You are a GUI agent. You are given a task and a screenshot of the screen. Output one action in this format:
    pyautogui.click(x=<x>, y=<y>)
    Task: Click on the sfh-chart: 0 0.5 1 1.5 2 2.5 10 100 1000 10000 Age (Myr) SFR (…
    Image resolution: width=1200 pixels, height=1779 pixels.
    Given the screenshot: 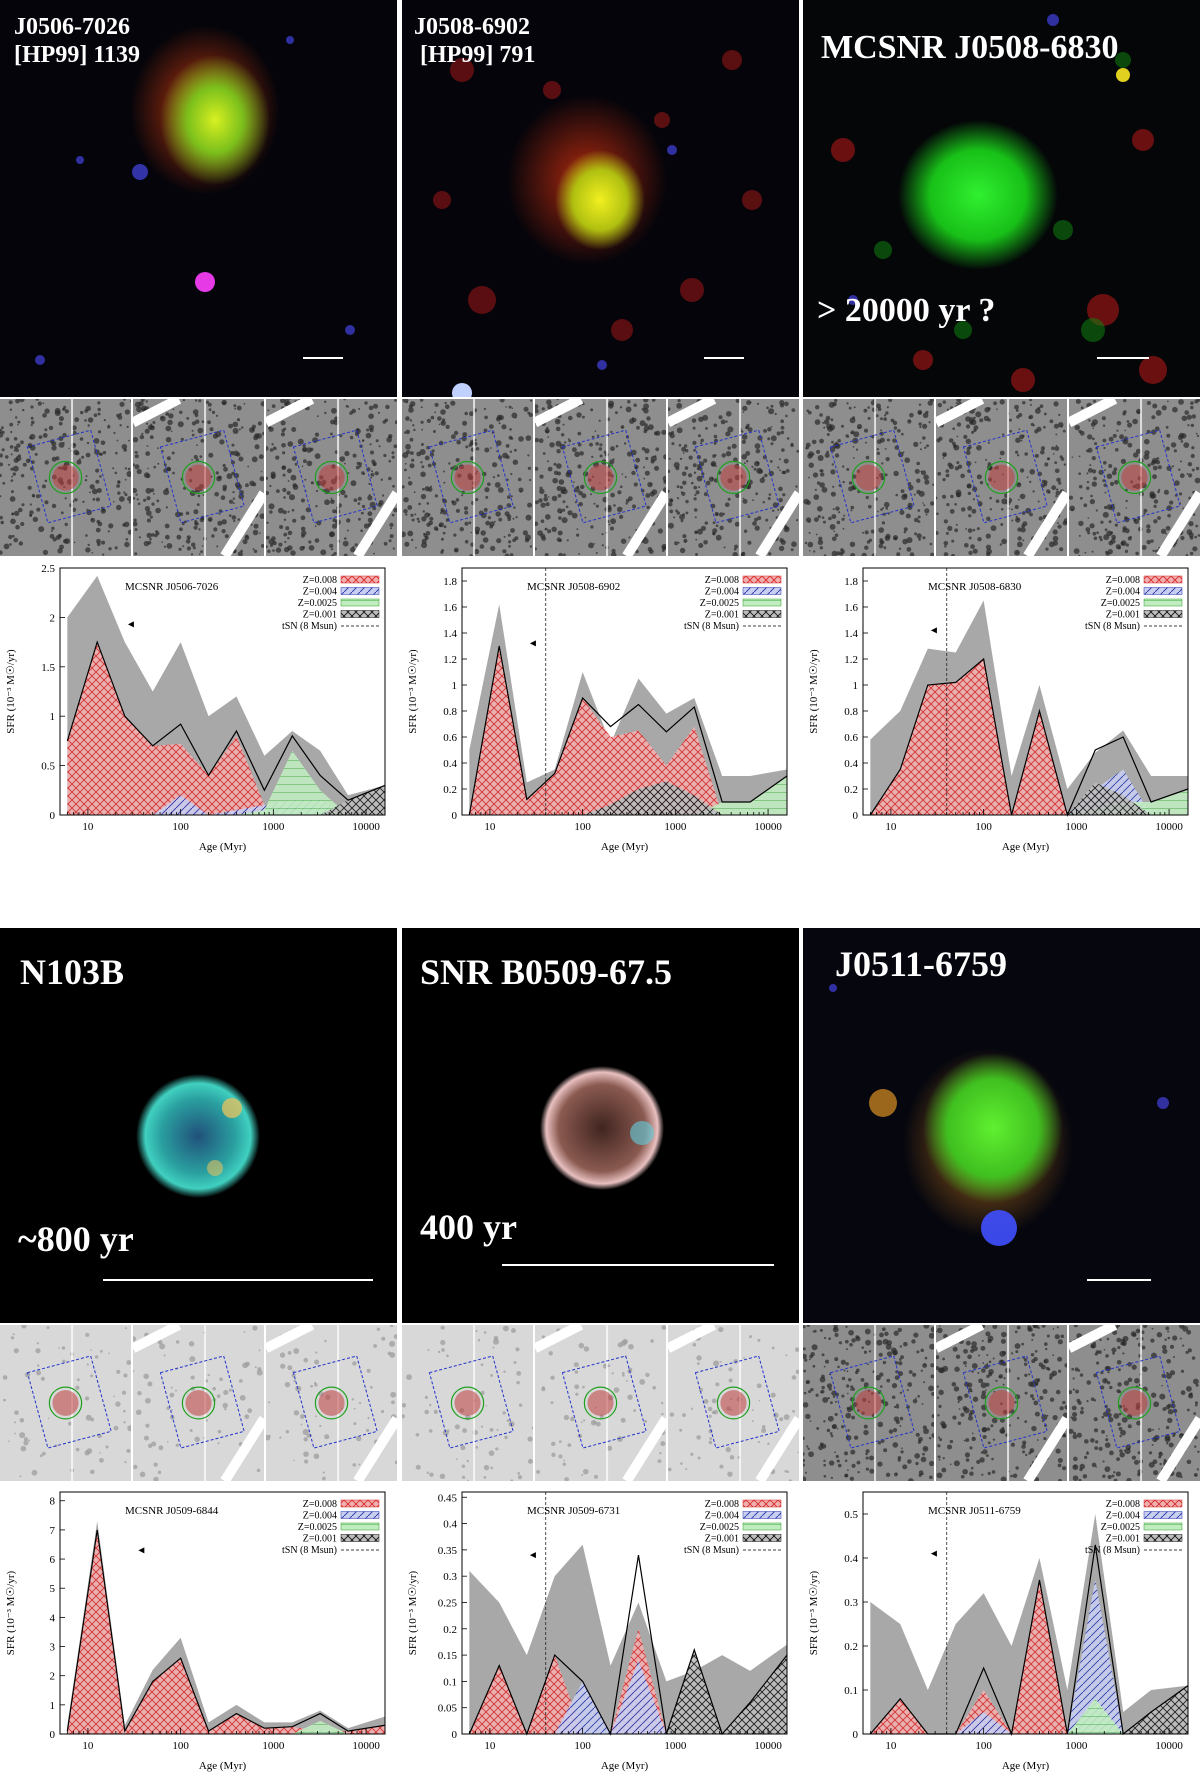 What is the action you would take?
    pyautogui.click(x=198, y=710)
    